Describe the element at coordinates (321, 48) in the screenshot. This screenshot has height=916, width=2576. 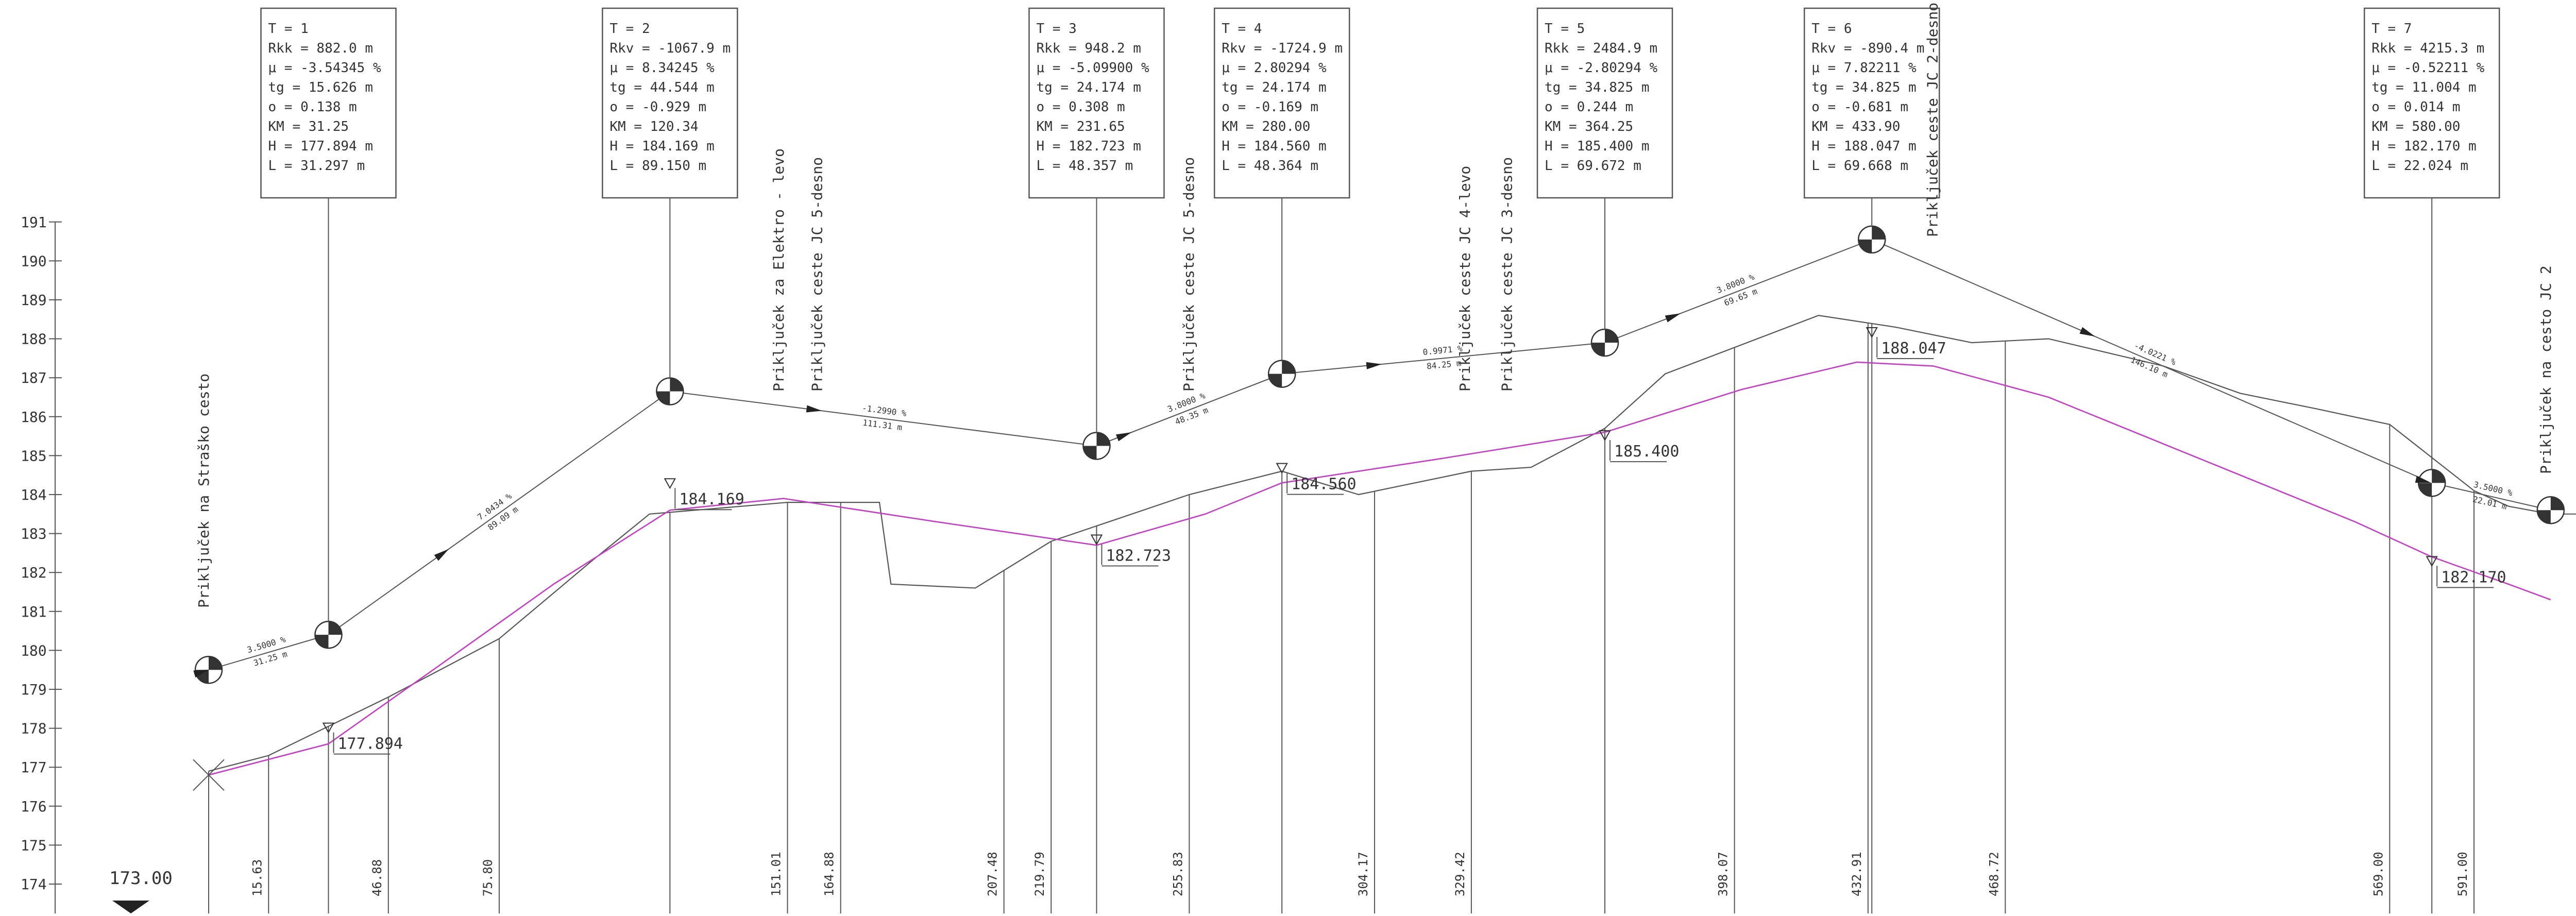
I see `vertex-box-line: Rkk = 882.0 m` at that location.